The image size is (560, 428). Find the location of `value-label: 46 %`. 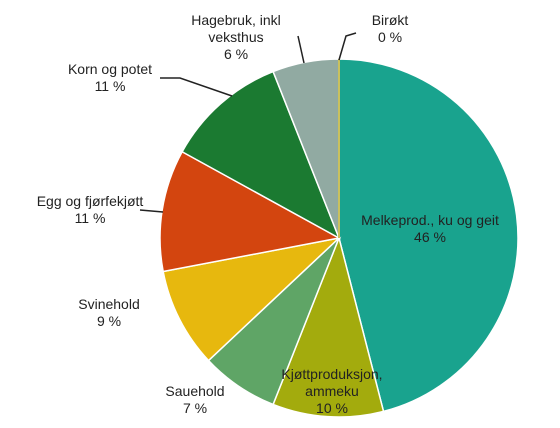

value-label: 46 % is located at coordinates (430, 237).